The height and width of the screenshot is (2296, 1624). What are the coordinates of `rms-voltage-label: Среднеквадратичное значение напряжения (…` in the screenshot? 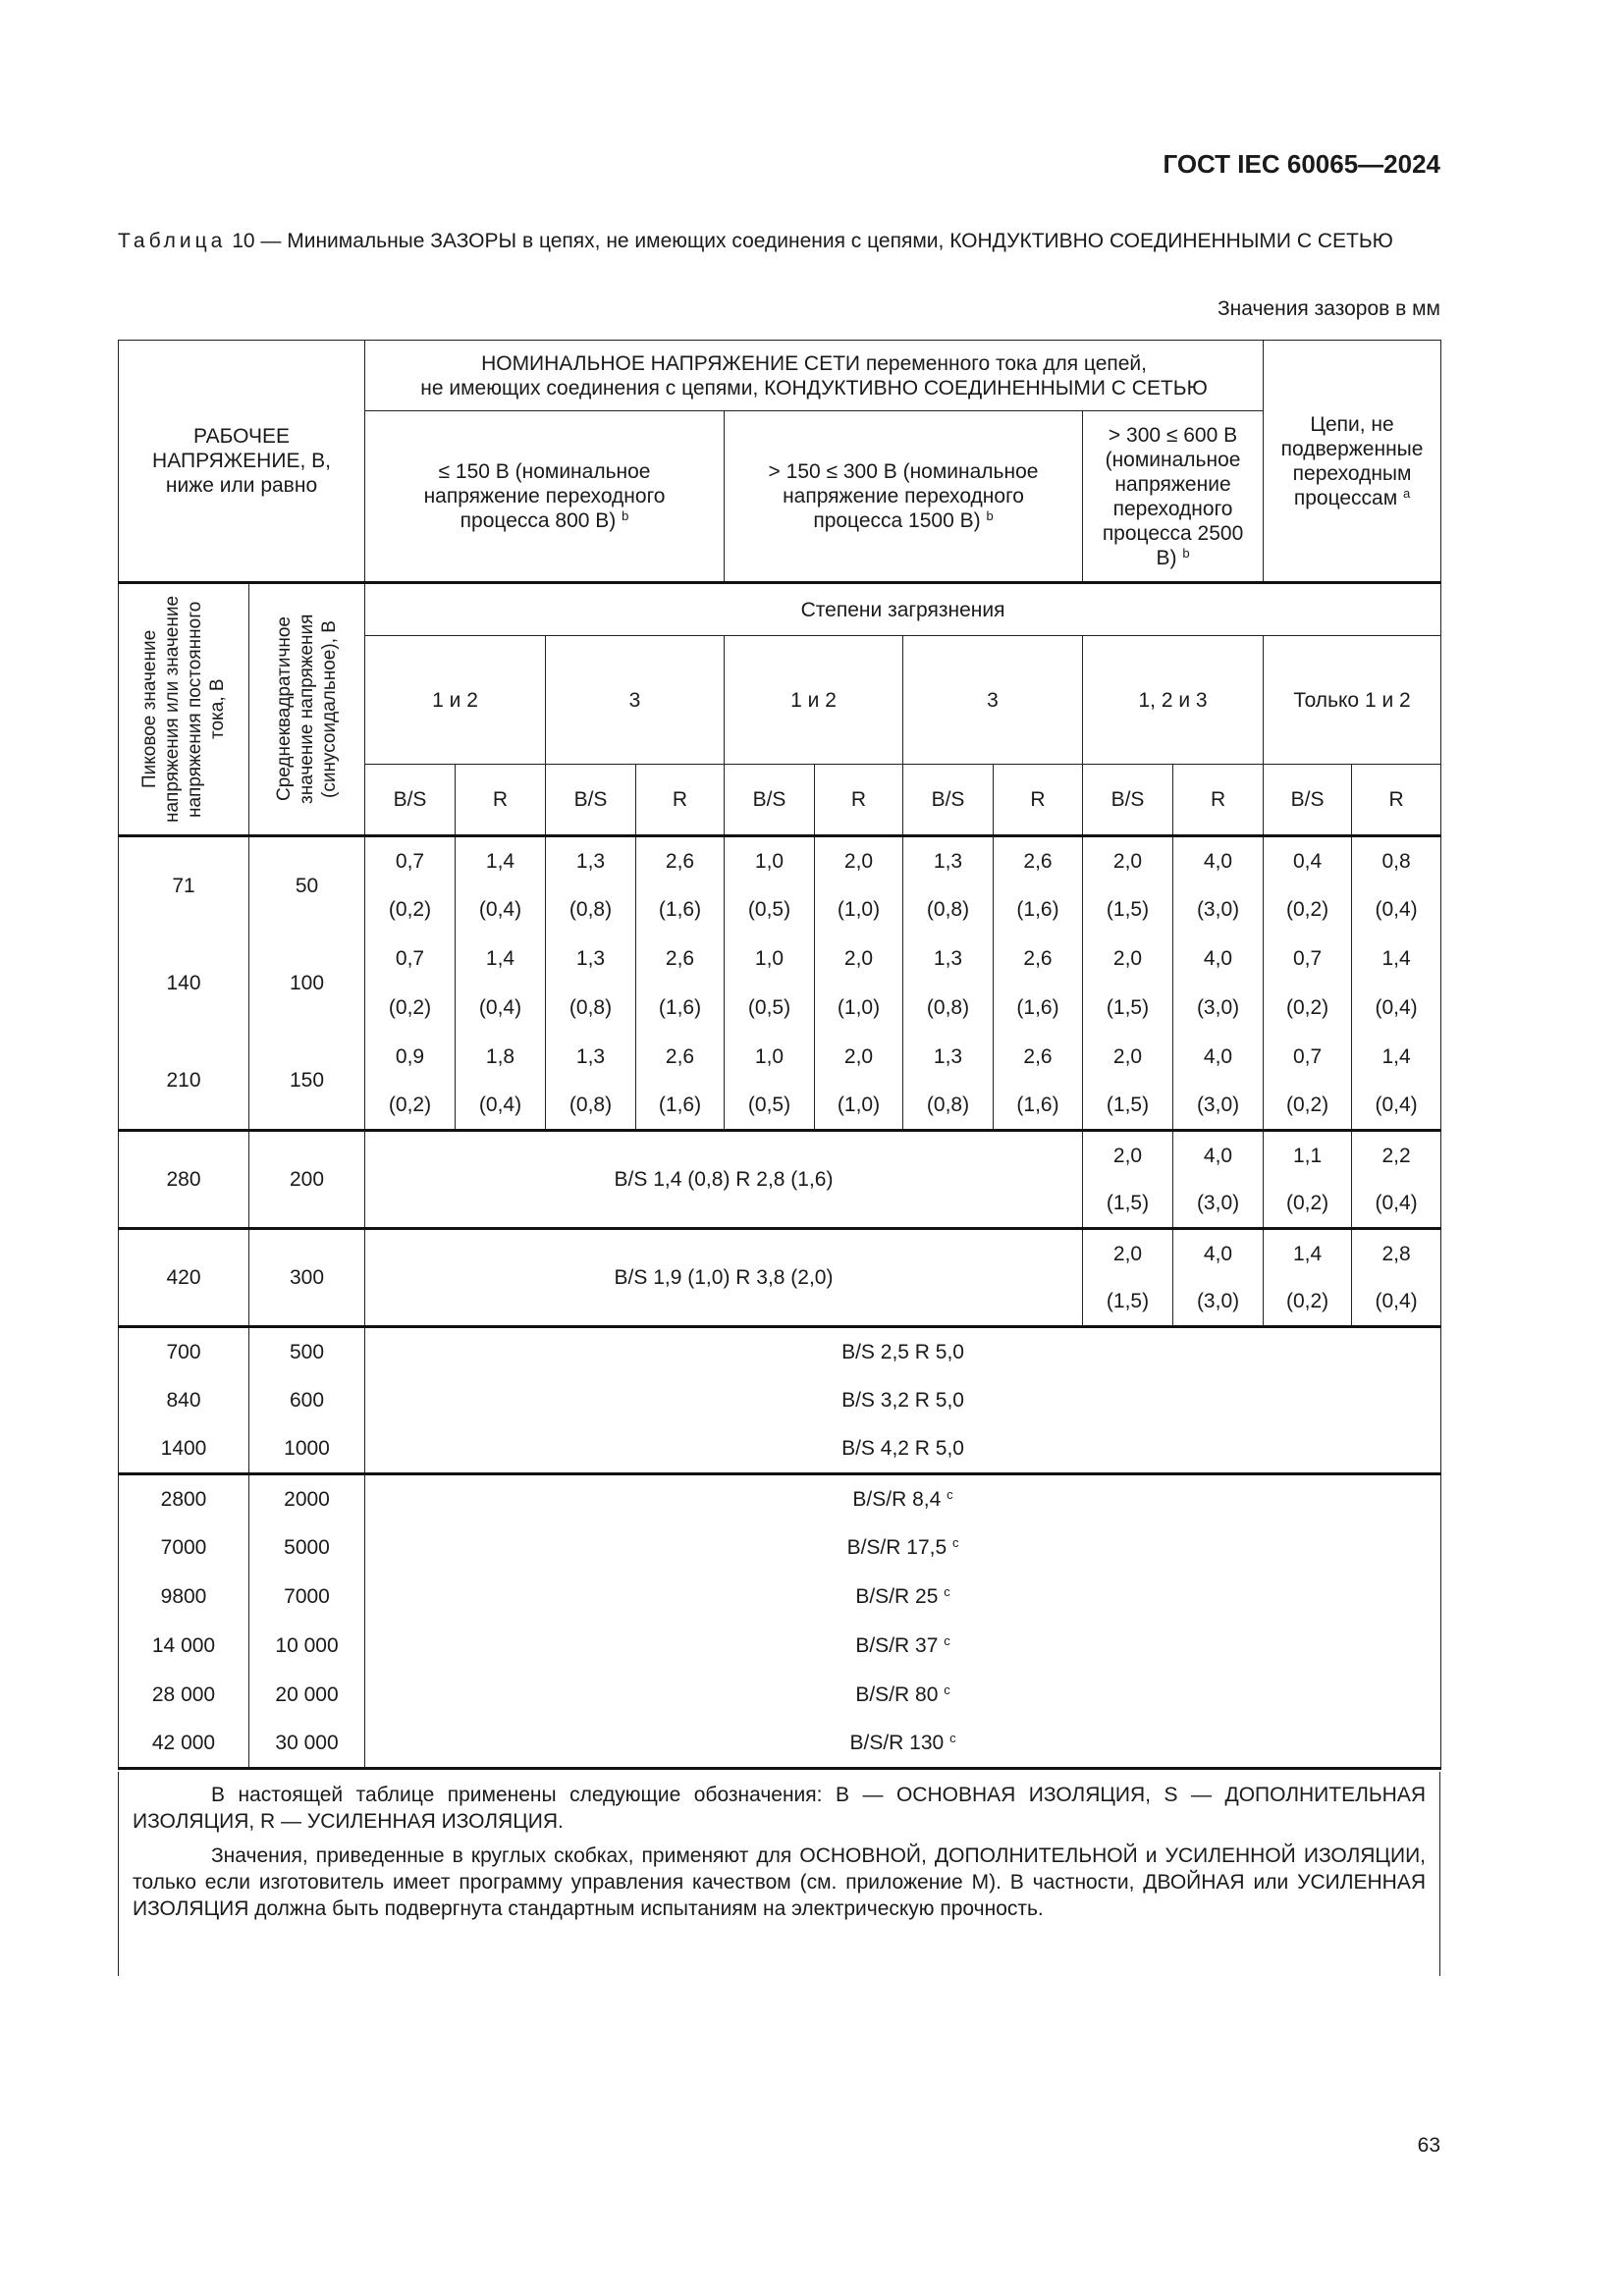 It's located at (307, 710).